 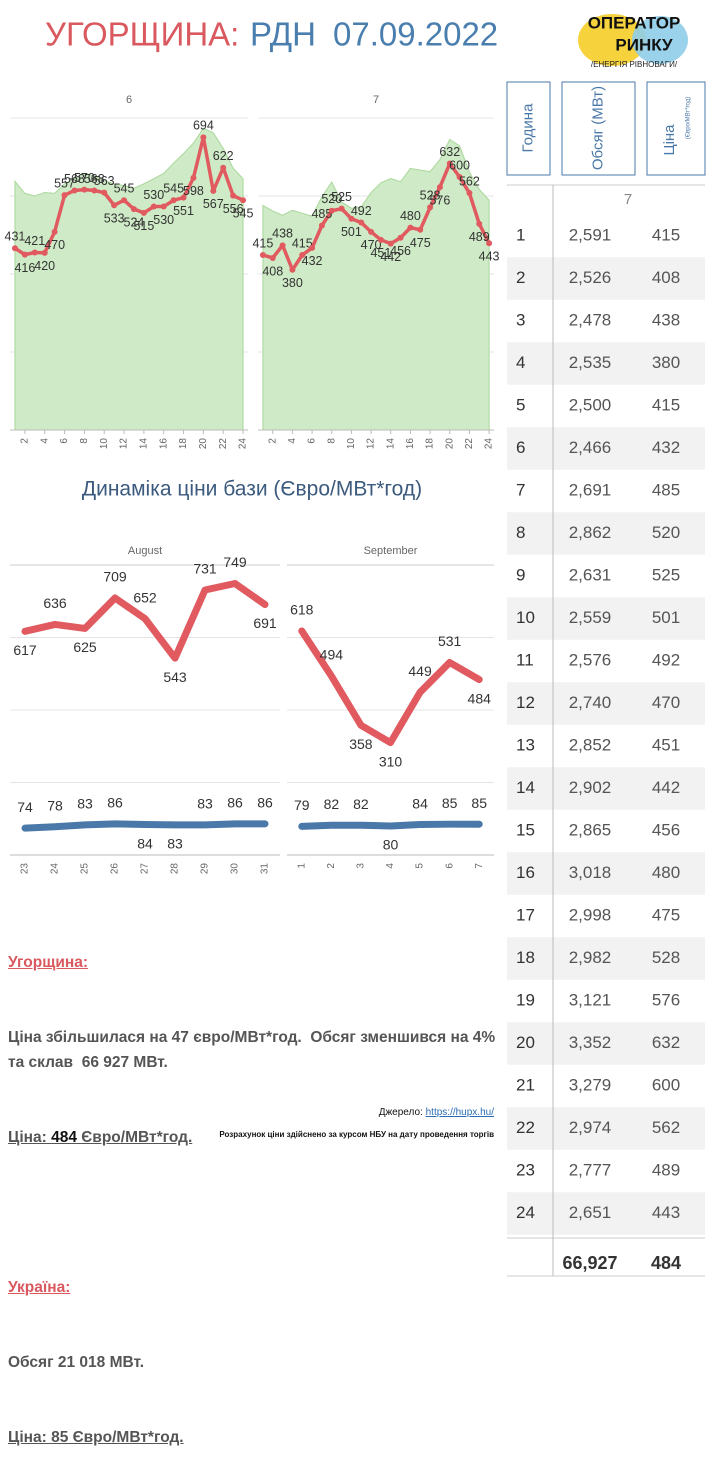 I want to click on hour-cell: 18, so click(x=525, y=957).